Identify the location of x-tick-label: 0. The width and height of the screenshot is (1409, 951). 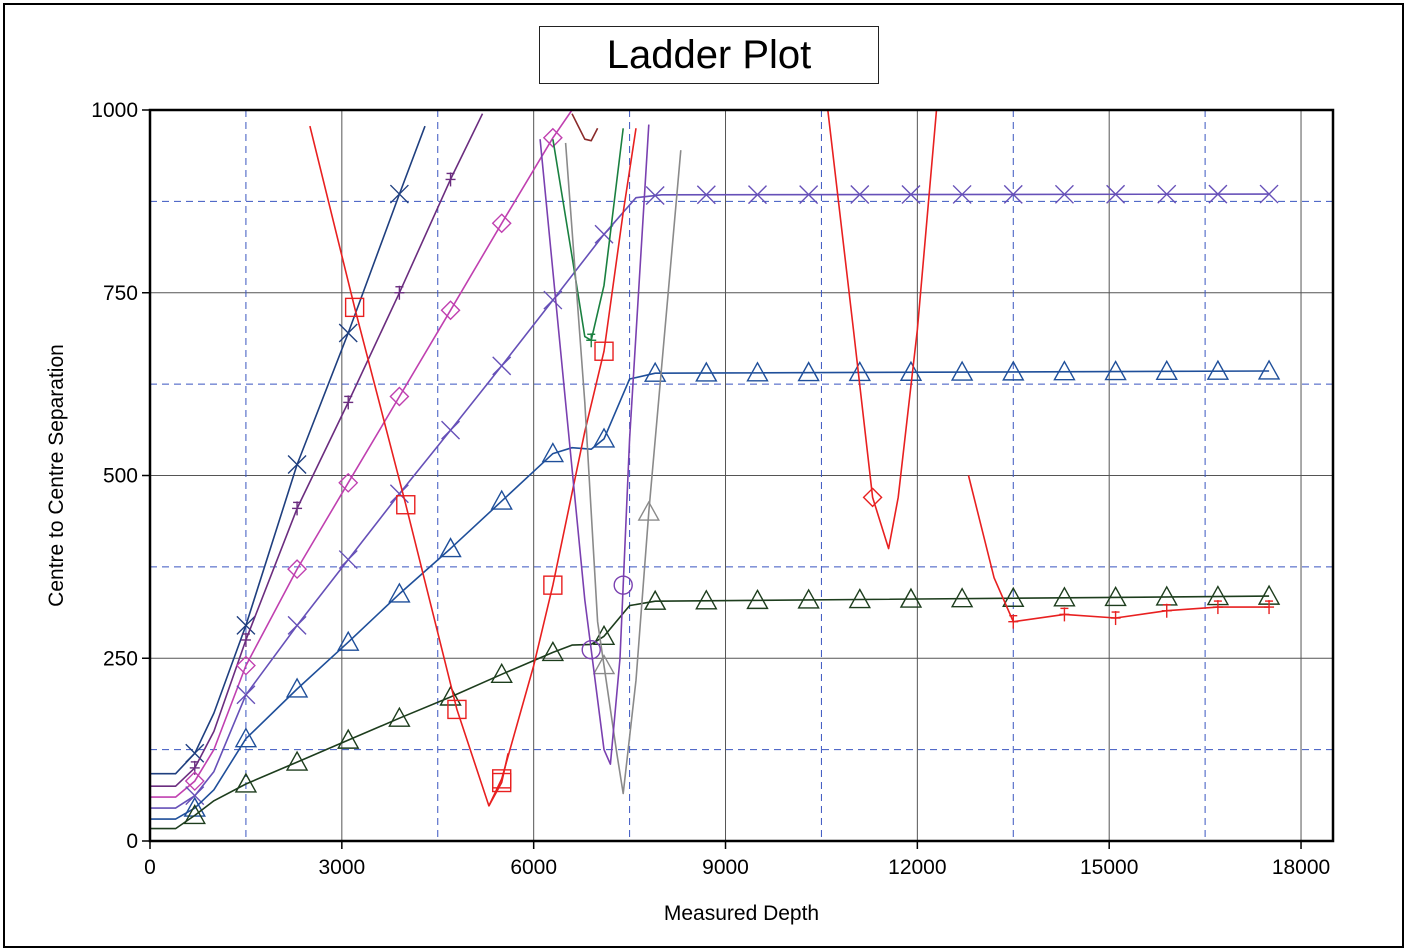
(150, 867).